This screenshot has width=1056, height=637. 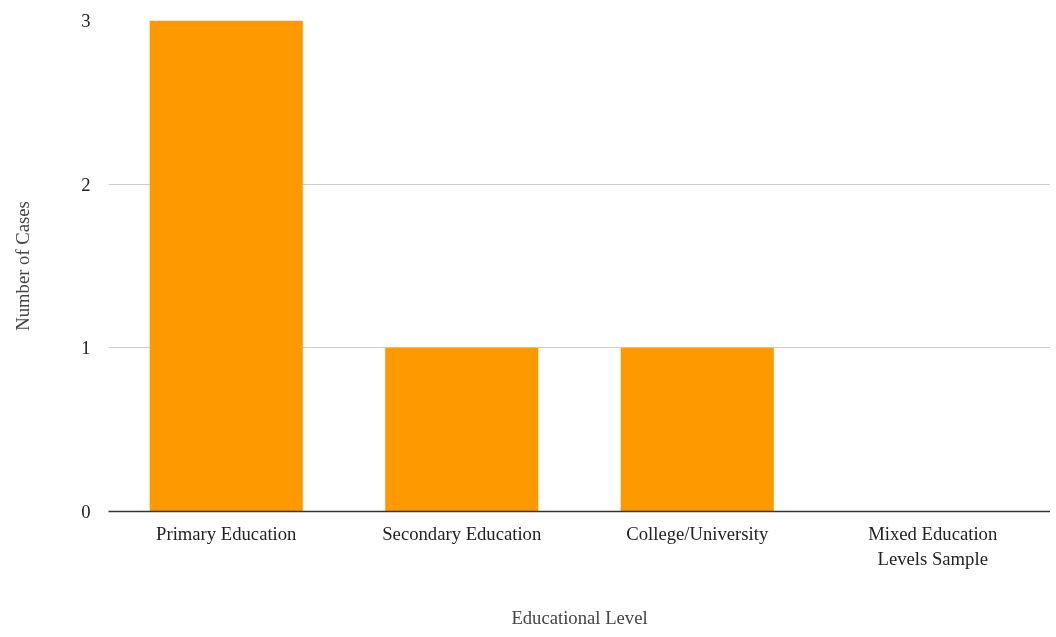 I want to click on y-tick-label: 1, so click(x=86, y=348).